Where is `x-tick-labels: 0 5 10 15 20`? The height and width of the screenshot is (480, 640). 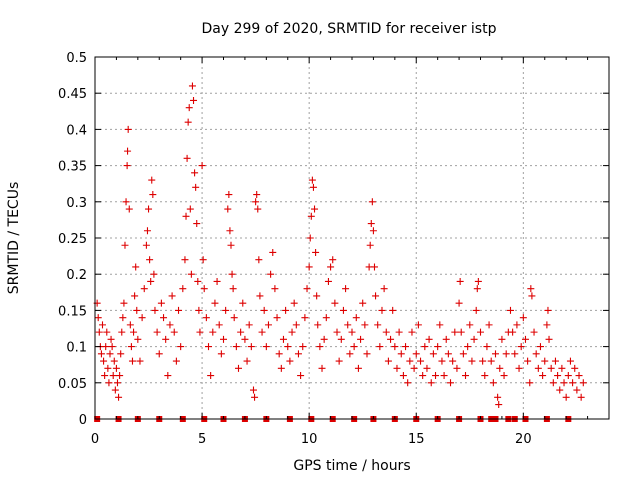 x-tick-labels: 0 5 10 15 20 is located at coordinates (311, 439).